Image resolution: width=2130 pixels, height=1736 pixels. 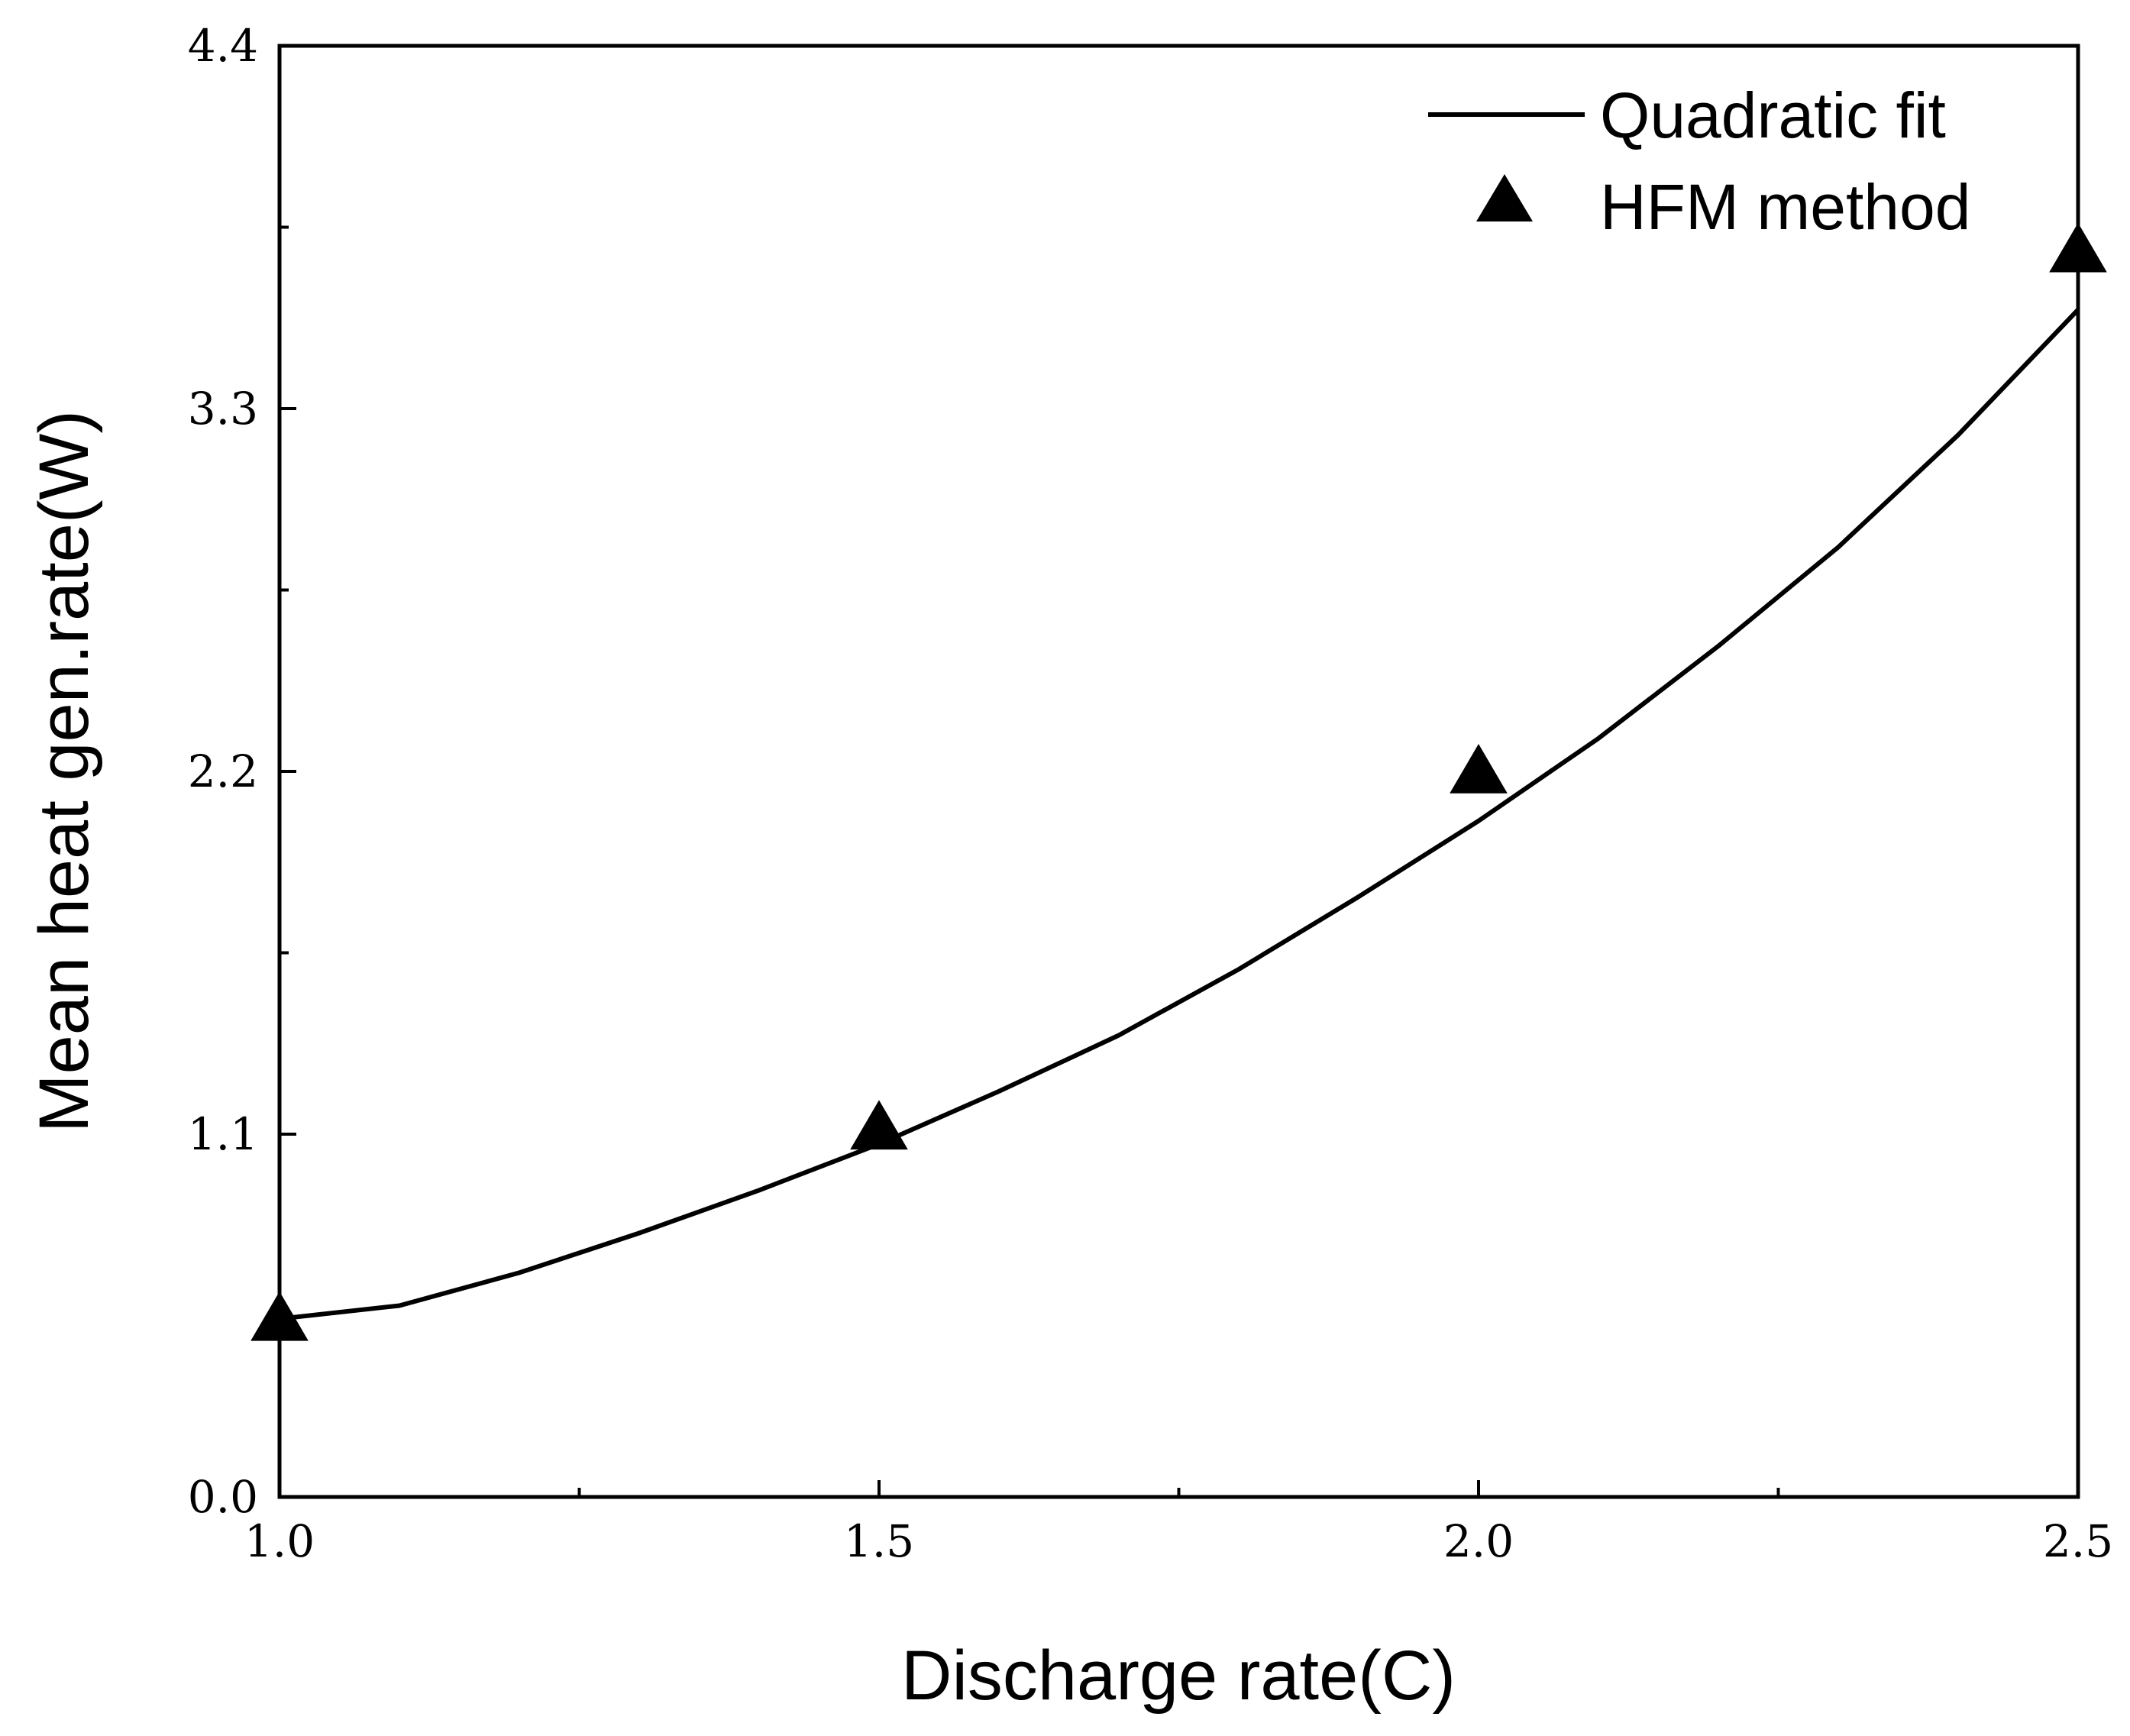 What do you see at coordinates (1504, 198) in the screenshot?
I see `legend-triangle-icon` at bounding box center [1504, 198].